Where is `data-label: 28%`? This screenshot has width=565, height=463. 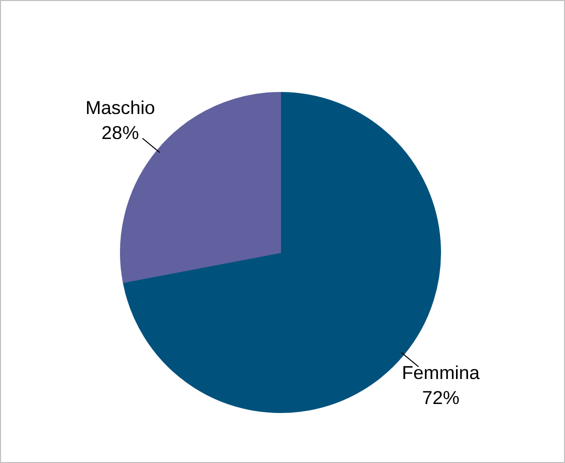
data-label: 28% is located at coordinates (120, 133).